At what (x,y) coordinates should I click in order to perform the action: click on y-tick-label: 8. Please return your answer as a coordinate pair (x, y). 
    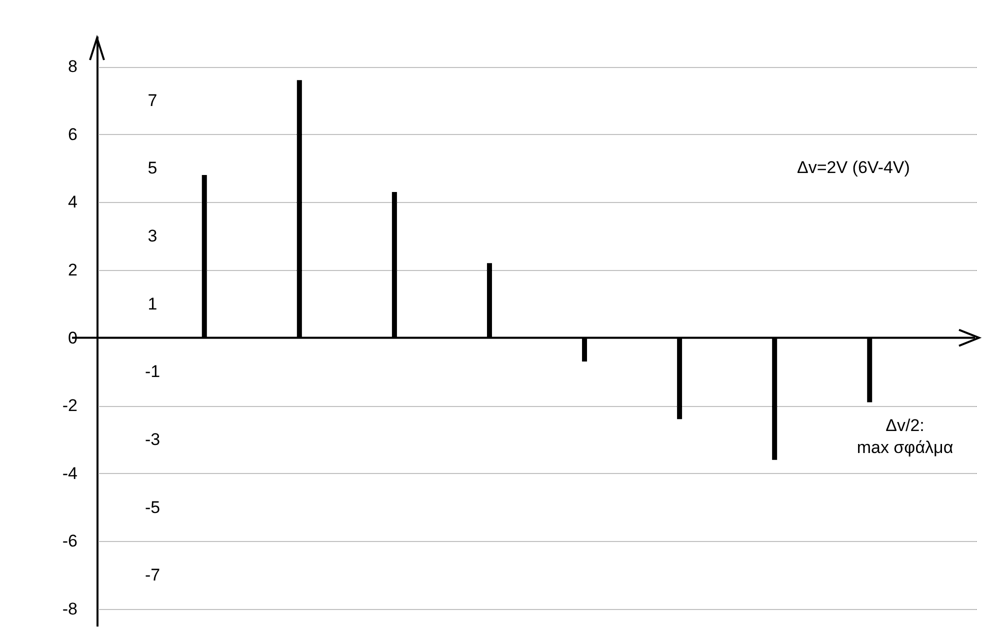
    Looking at the image, I should click on (73, 66).